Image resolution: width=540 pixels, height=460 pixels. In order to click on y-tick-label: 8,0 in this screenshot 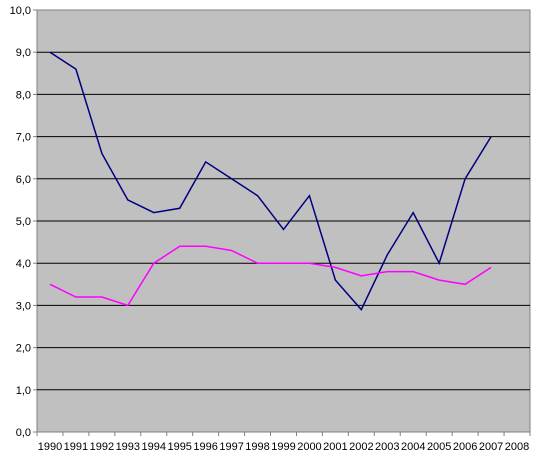, I will do `click(23, 95)`.